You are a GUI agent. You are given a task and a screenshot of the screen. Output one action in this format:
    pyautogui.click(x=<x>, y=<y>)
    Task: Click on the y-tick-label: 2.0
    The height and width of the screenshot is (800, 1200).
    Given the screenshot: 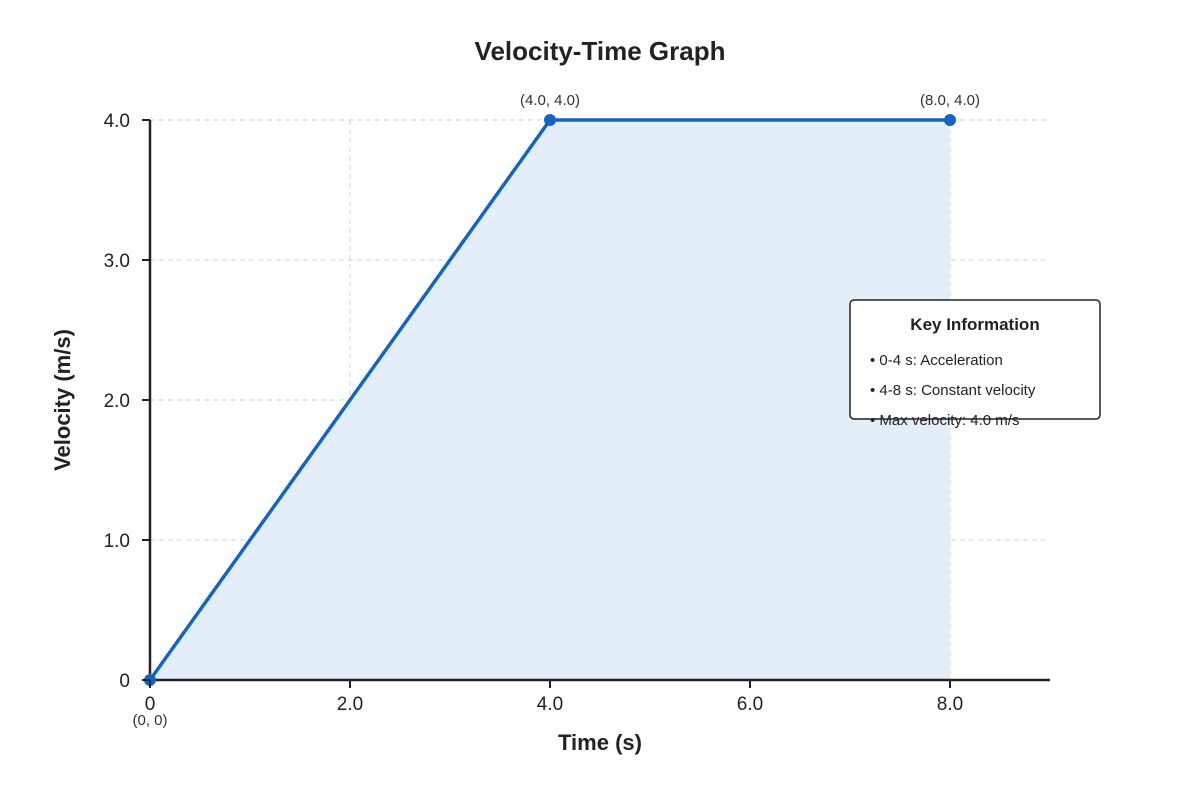 What is the action you would take?
    pyautogui.click(x=117, y=401)
    